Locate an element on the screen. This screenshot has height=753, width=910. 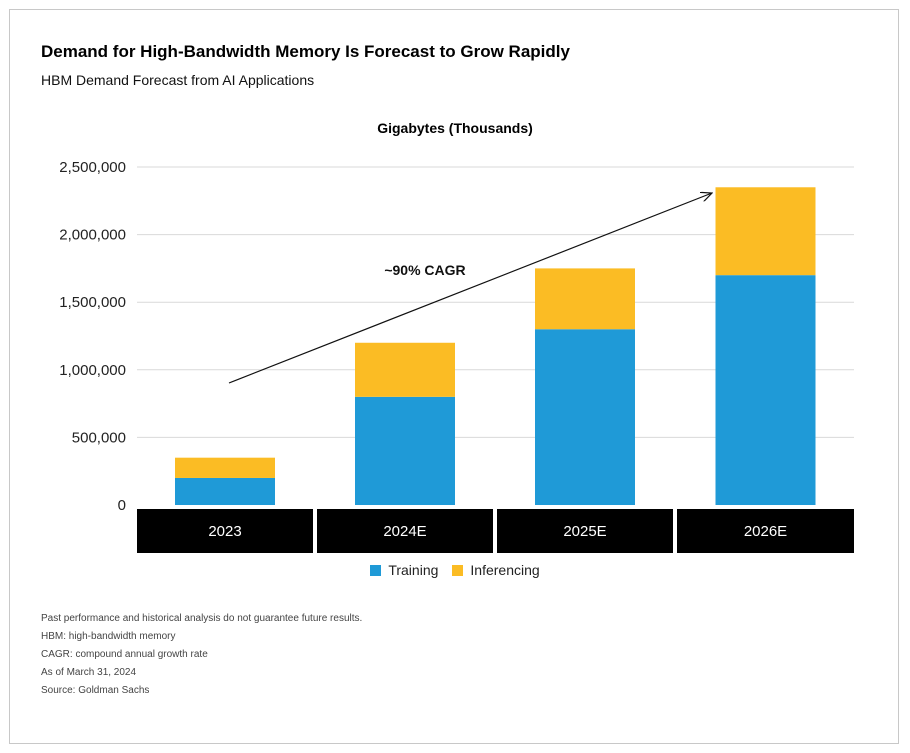
y-tick-label: 1,000,000 is located at coordinates (92, 370).